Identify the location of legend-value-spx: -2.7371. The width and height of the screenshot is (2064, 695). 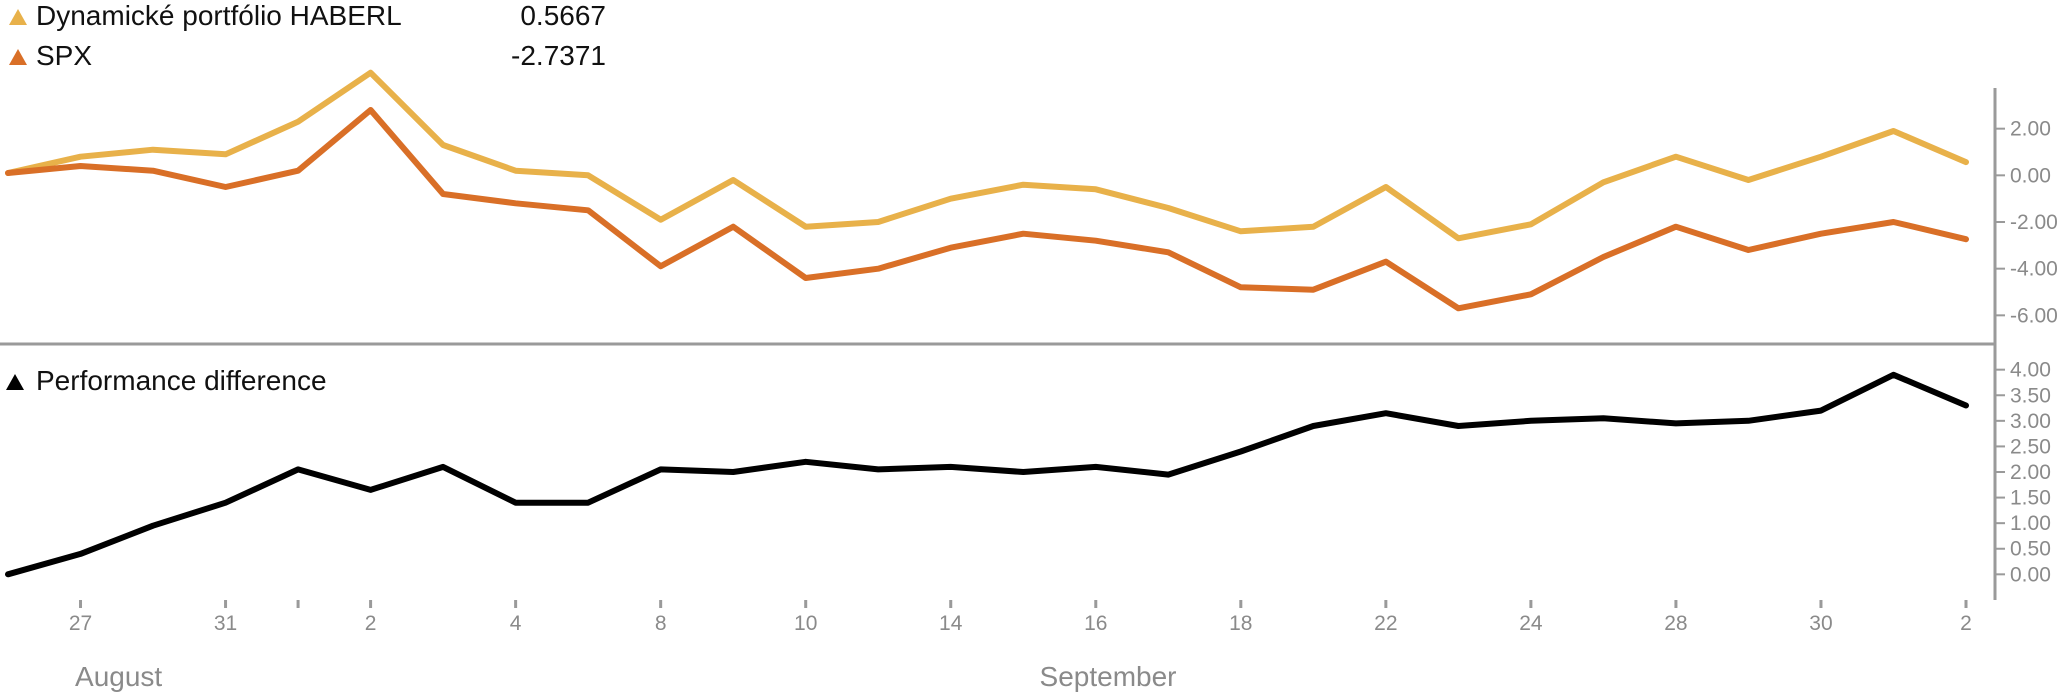
(558, 55).